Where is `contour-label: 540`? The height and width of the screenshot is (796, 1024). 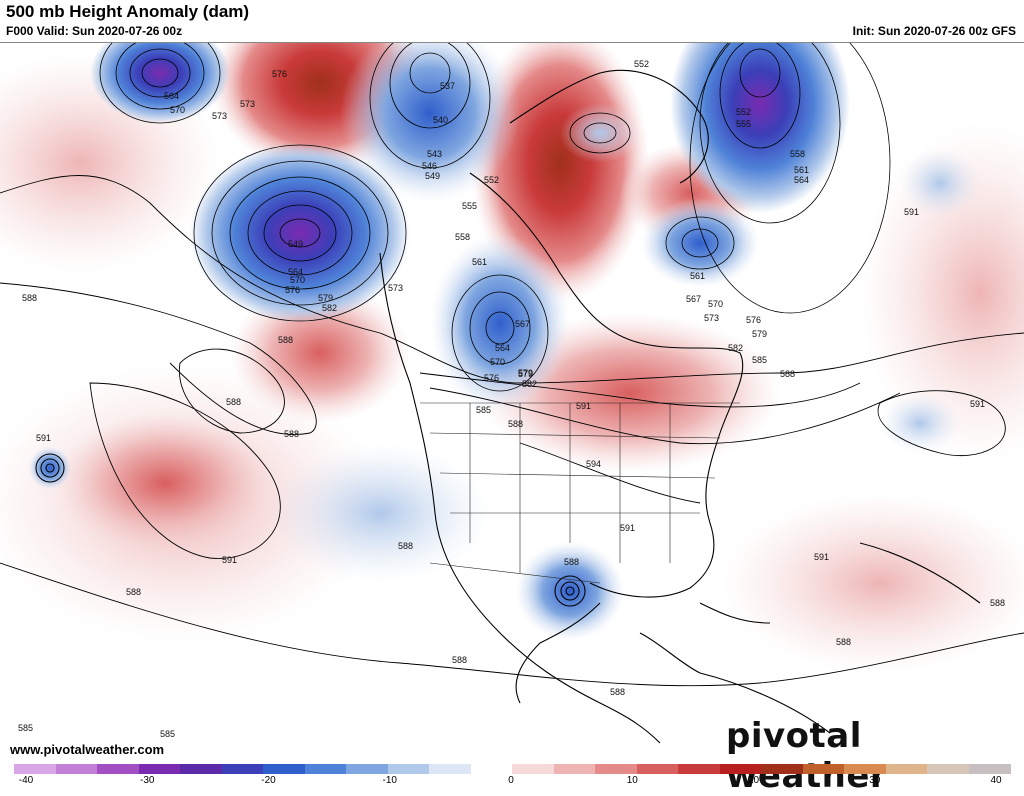 contour-label: 540 is located at coordinates (440, 120).